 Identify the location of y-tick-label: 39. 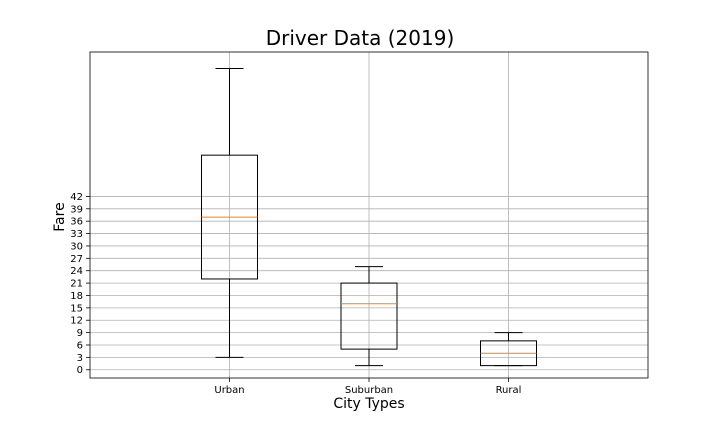
(76, 209).